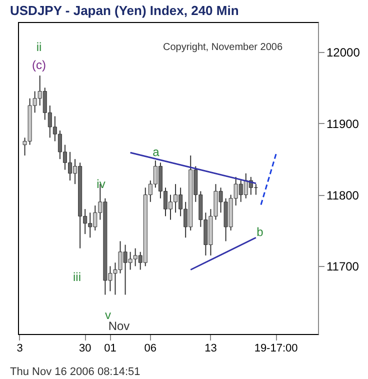 The height and width of the screenshot is (379, 368). I want to click on annotation: ii, so click(39, 47).